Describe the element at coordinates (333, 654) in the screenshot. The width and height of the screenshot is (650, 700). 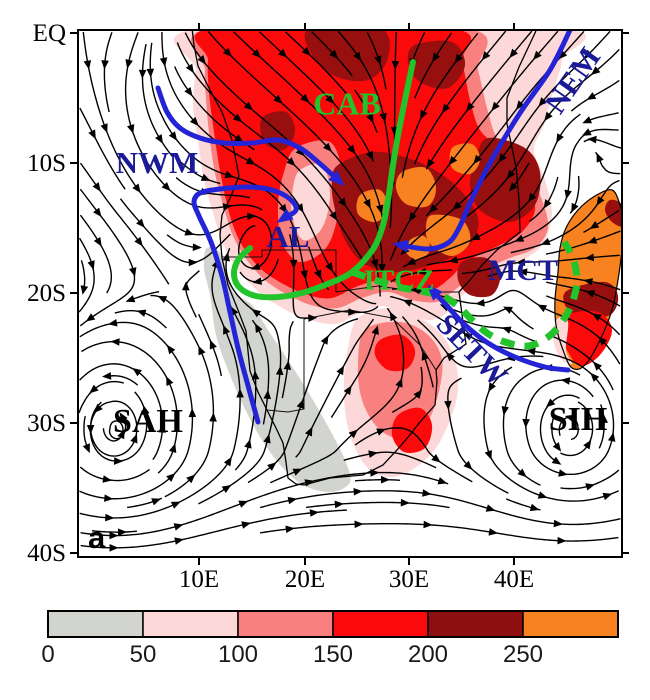
I see `colorbar-tick-label: 150` at that location.